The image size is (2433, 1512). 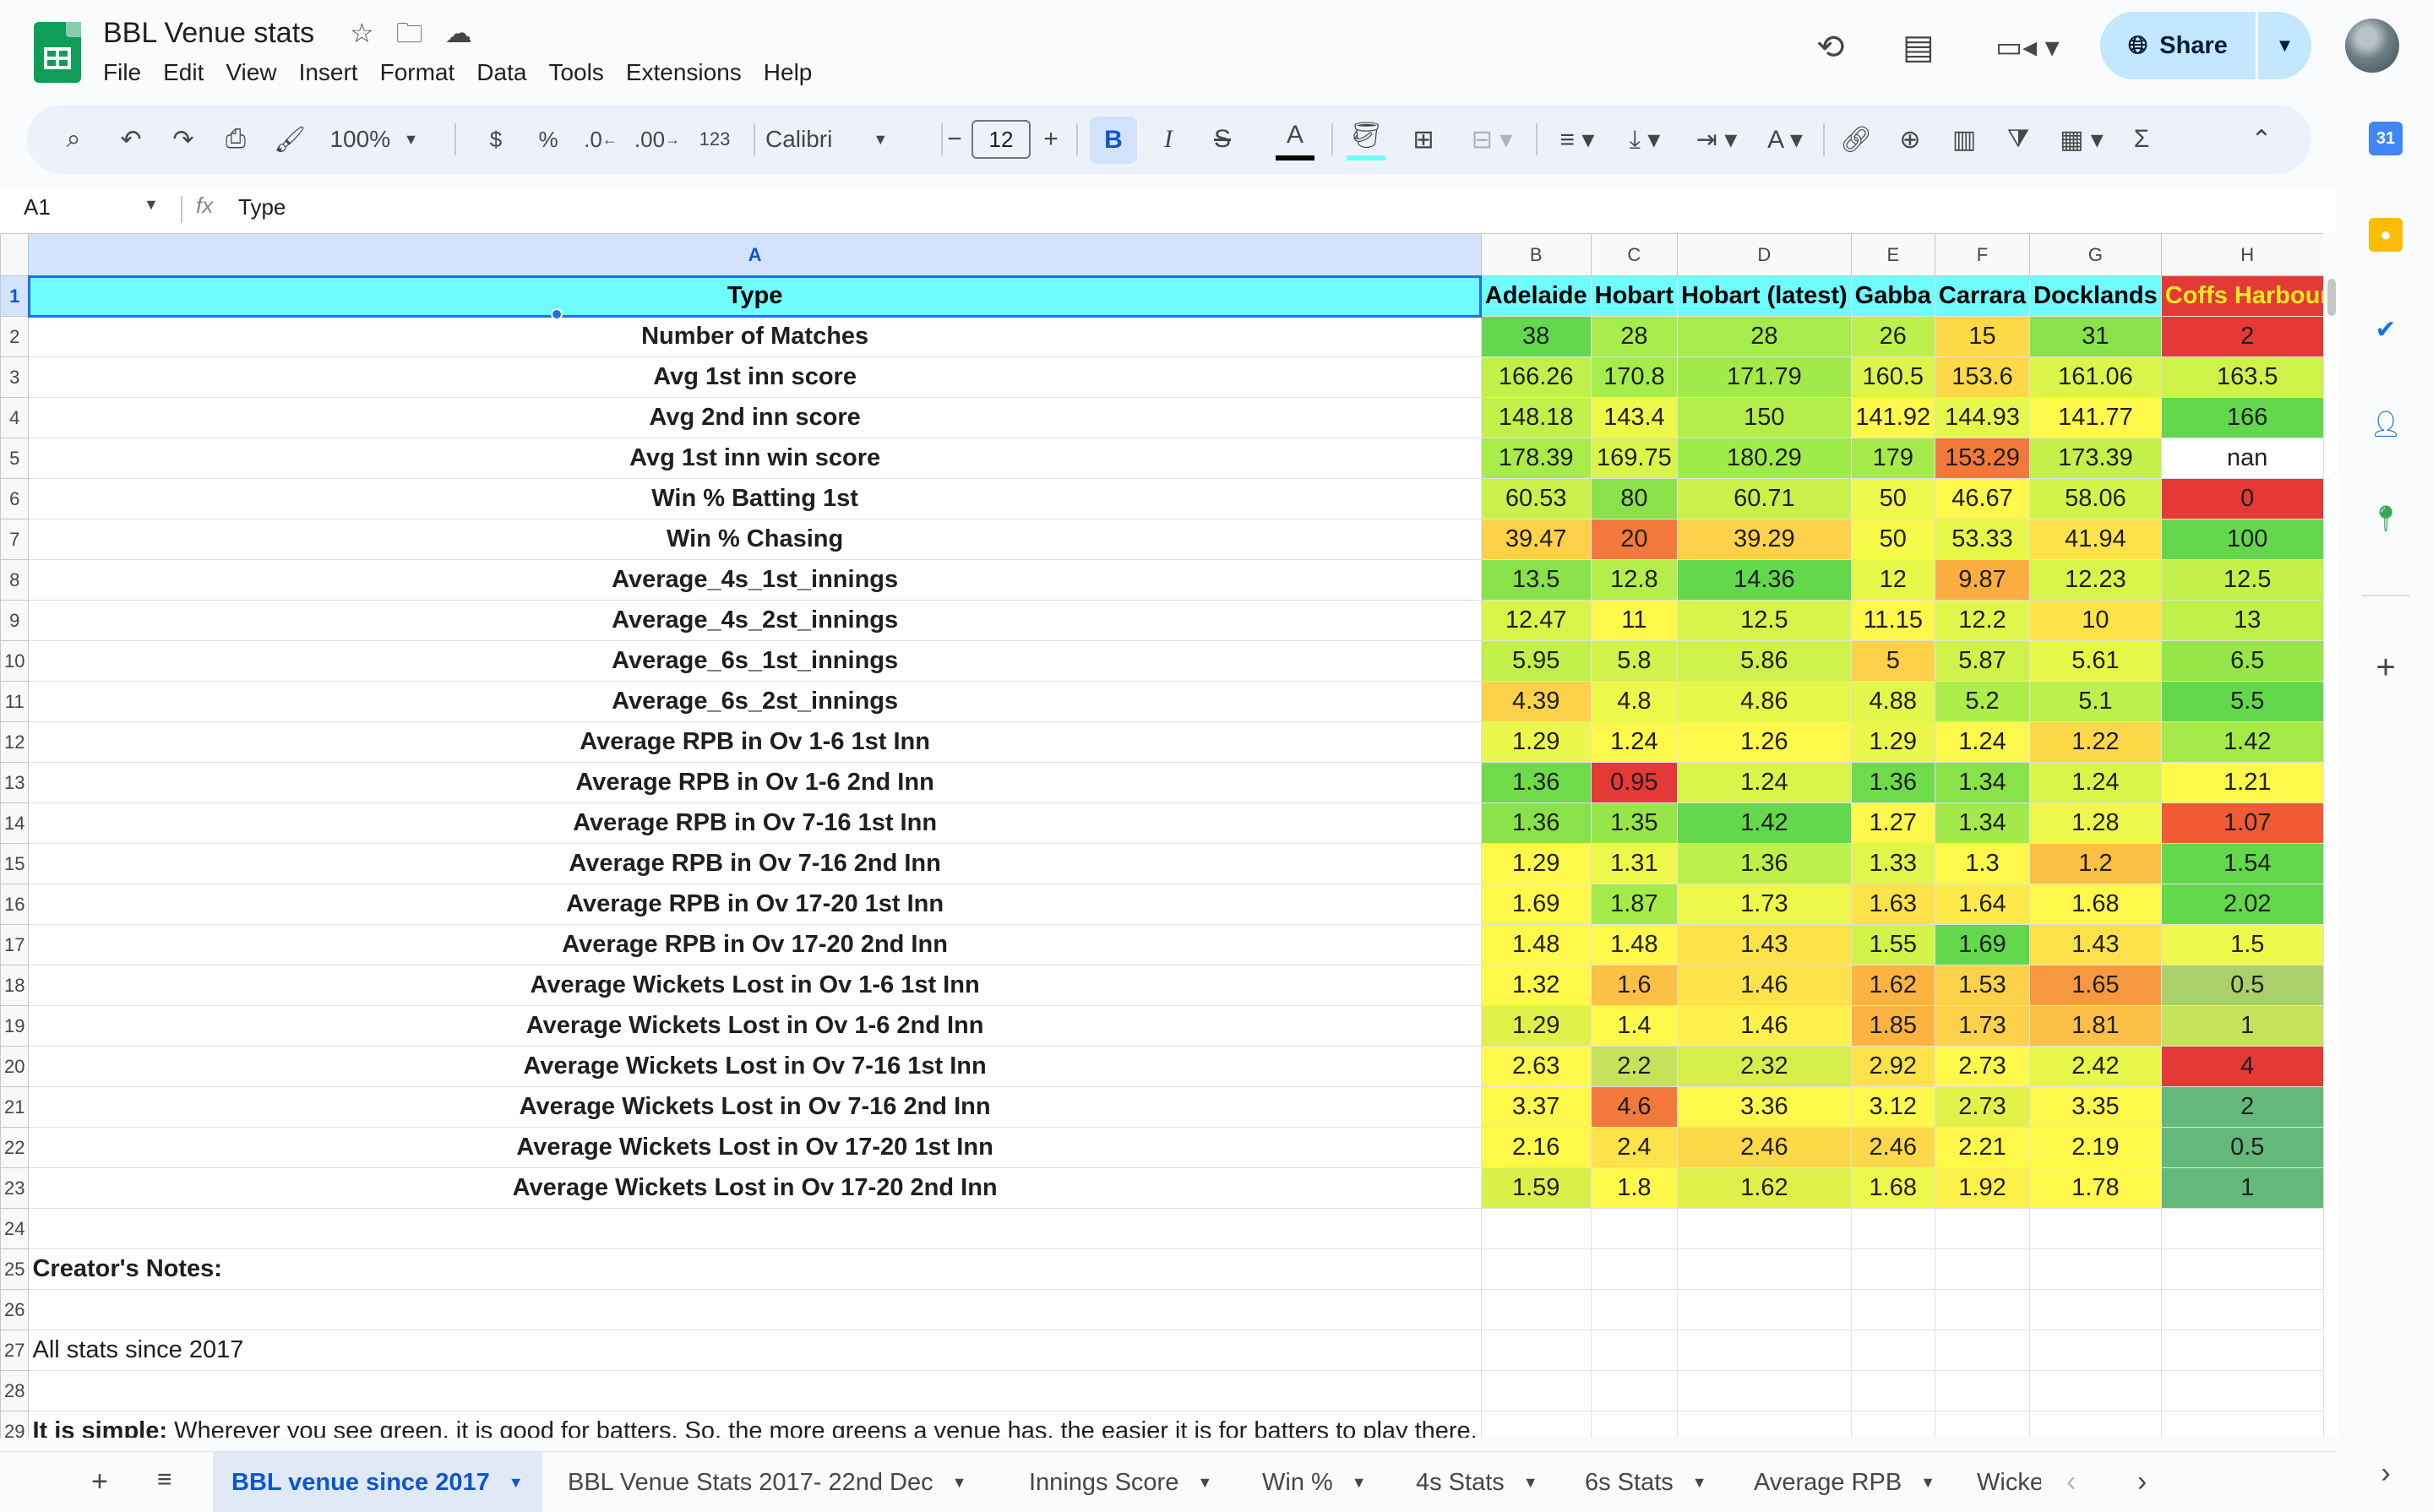 I want to click on stat-value-cell: 143.4, so click(x=1635, y=418).